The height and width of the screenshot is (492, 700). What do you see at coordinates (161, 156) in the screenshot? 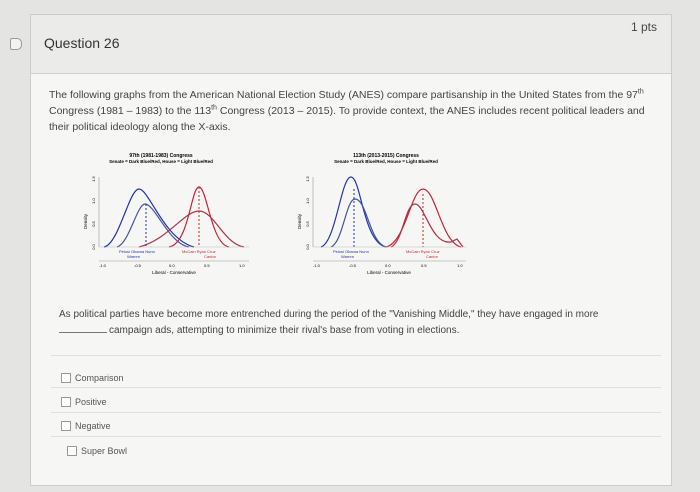
I see `graph-title: 97th (1981-1983) Congress` at bounding box center [161, 156].